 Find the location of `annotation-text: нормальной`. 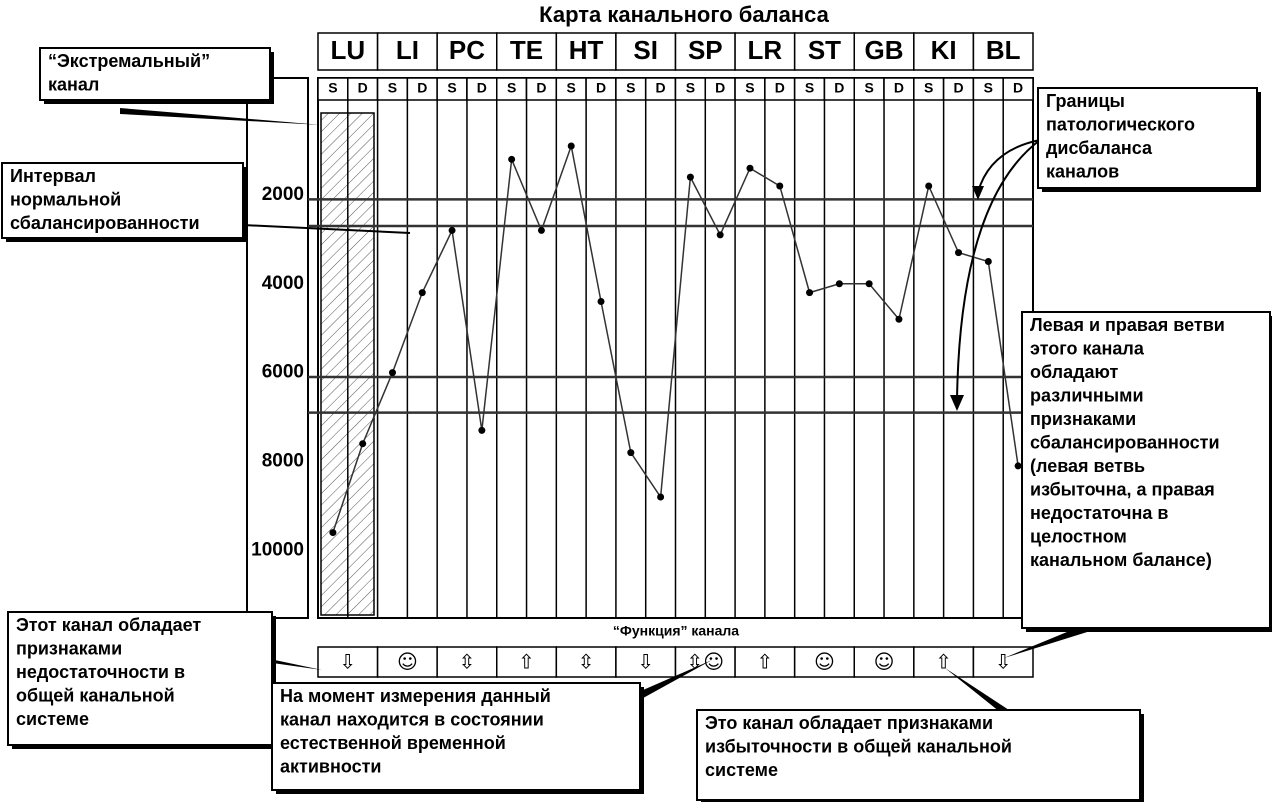

annotation-text: нормальной is located at coordinates (65, 199).